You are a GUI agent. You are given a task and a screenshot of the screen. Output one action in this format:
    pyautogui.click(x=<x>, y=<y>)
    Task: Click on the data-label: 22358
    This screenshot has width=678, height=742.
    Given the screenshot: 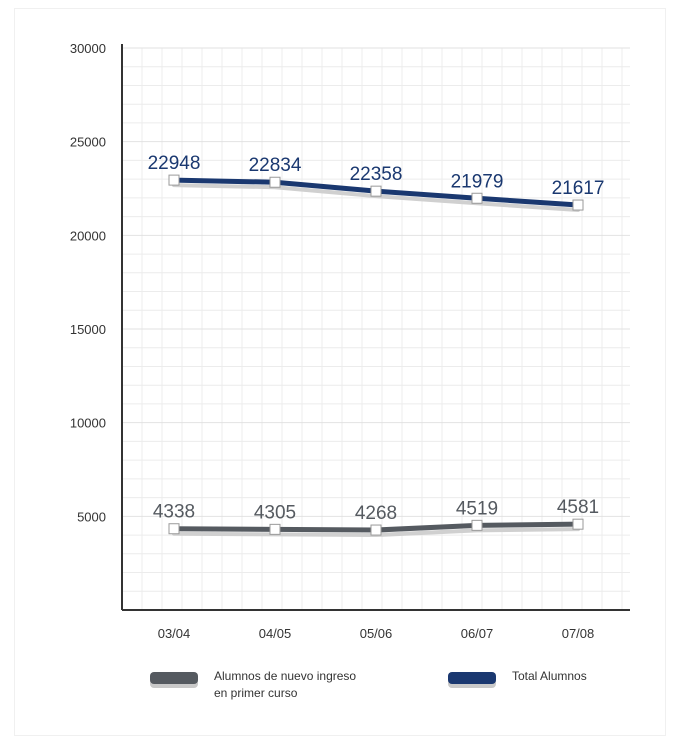 What is the action you would take?
    pyautogui.click(x=376, y=174)
    